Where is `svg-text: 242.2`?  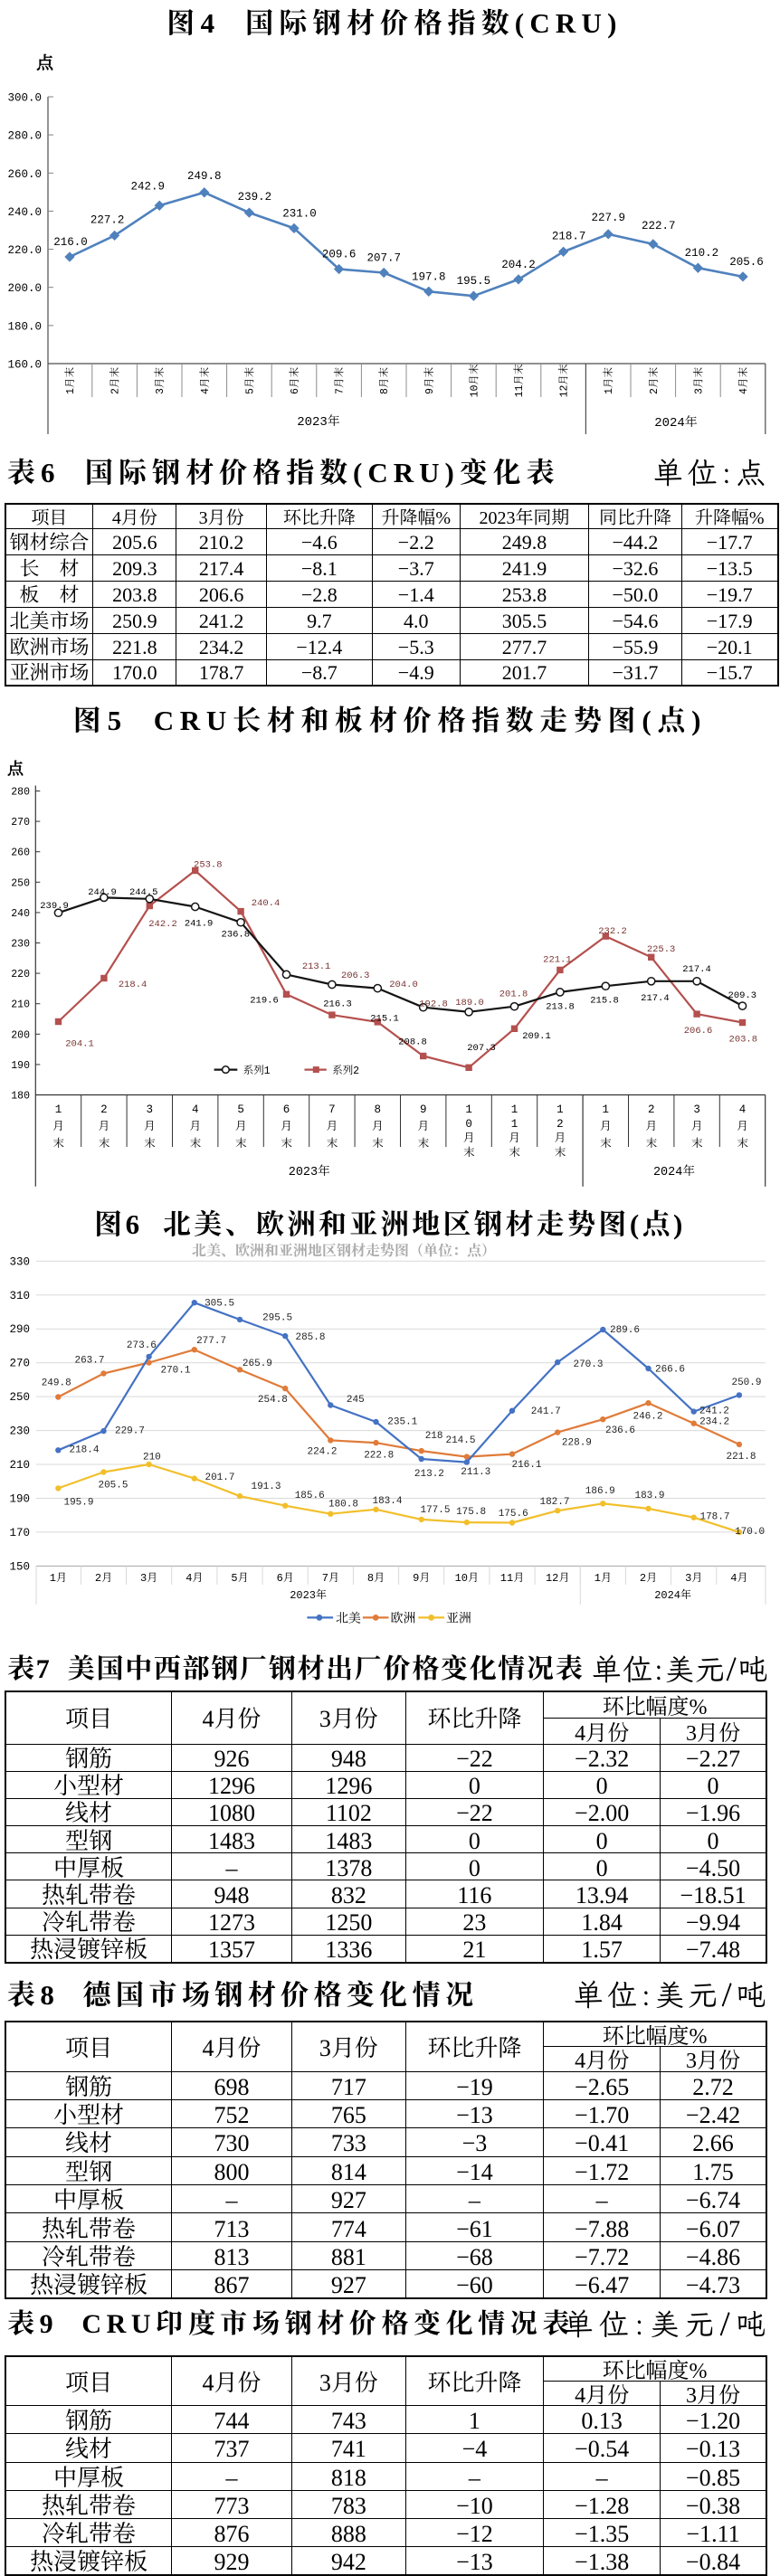 svg-text: 242.2 is located at coordinates (163, 925).